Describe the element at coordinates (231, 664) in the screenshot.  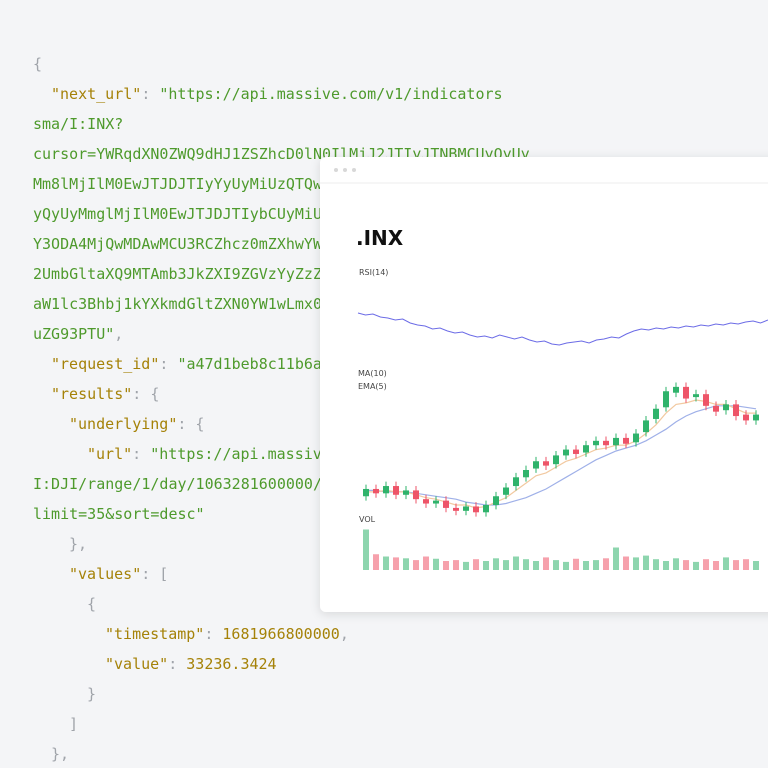
I see `code-token: 33236.3424` at that location.